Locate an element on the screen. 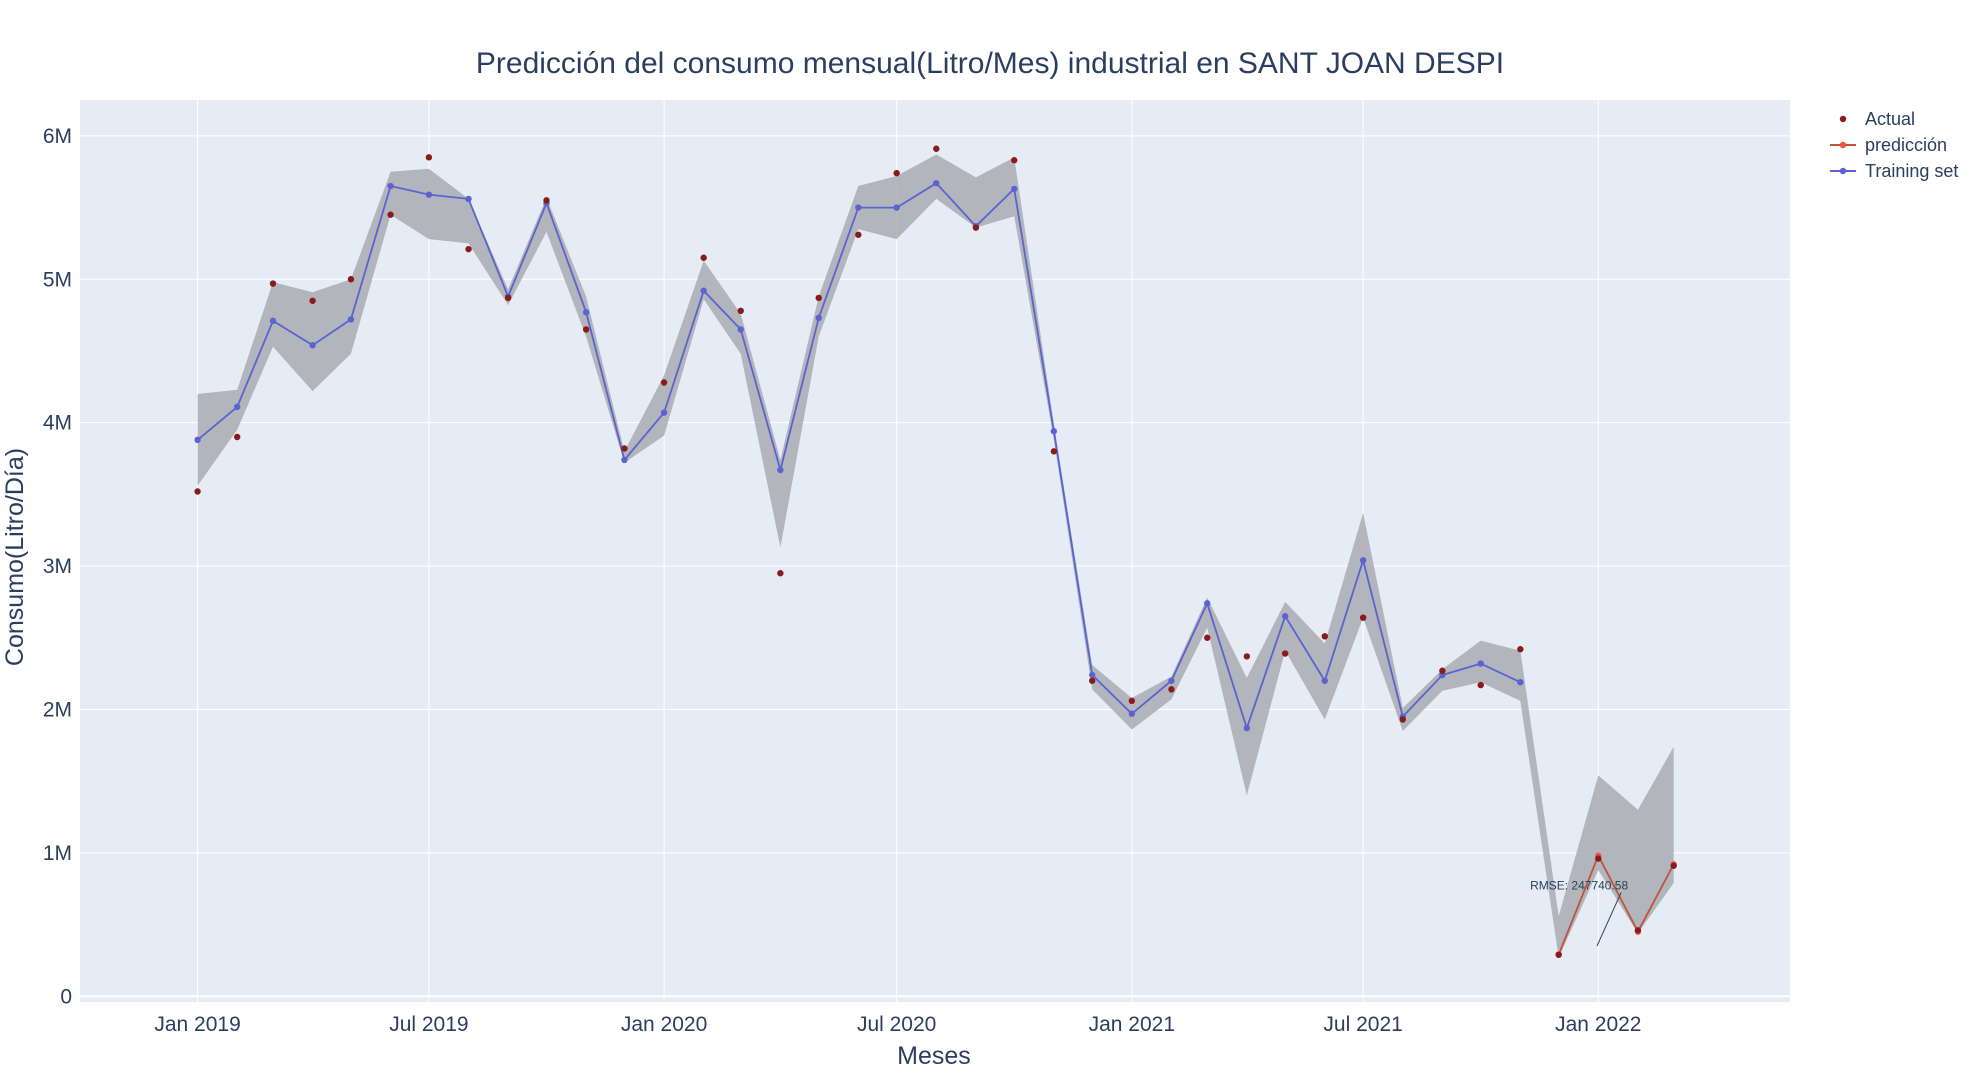 The width and height of the screenshot is (1980, 1080). y-tick-label: 6M is located at coordinates (57, 136).